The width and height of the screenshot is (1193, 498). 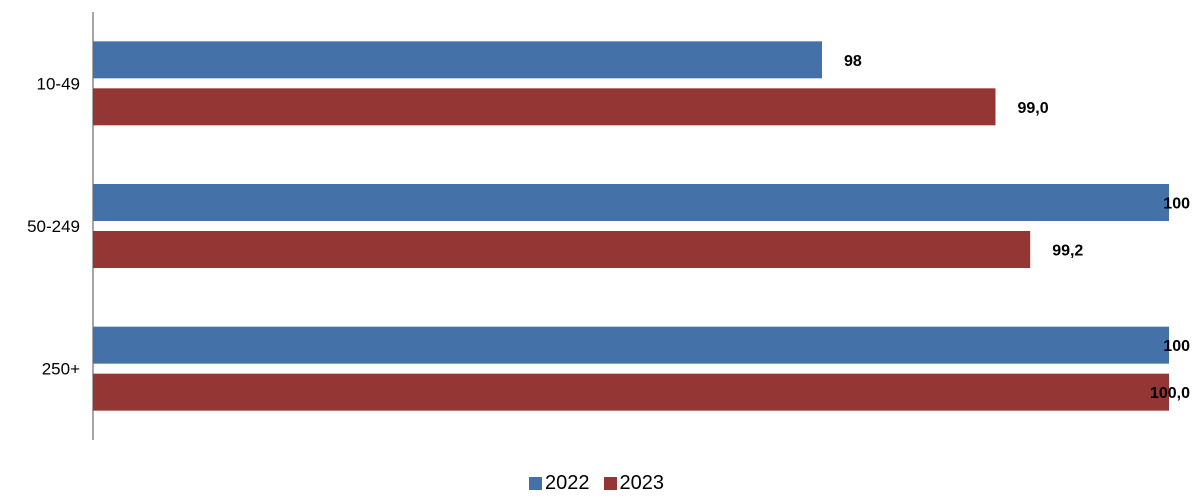 What do you see at coordinates (642, 482) in the screenshot?
I see `legend-label-2023: 2023` at bounding box center [642, 482].